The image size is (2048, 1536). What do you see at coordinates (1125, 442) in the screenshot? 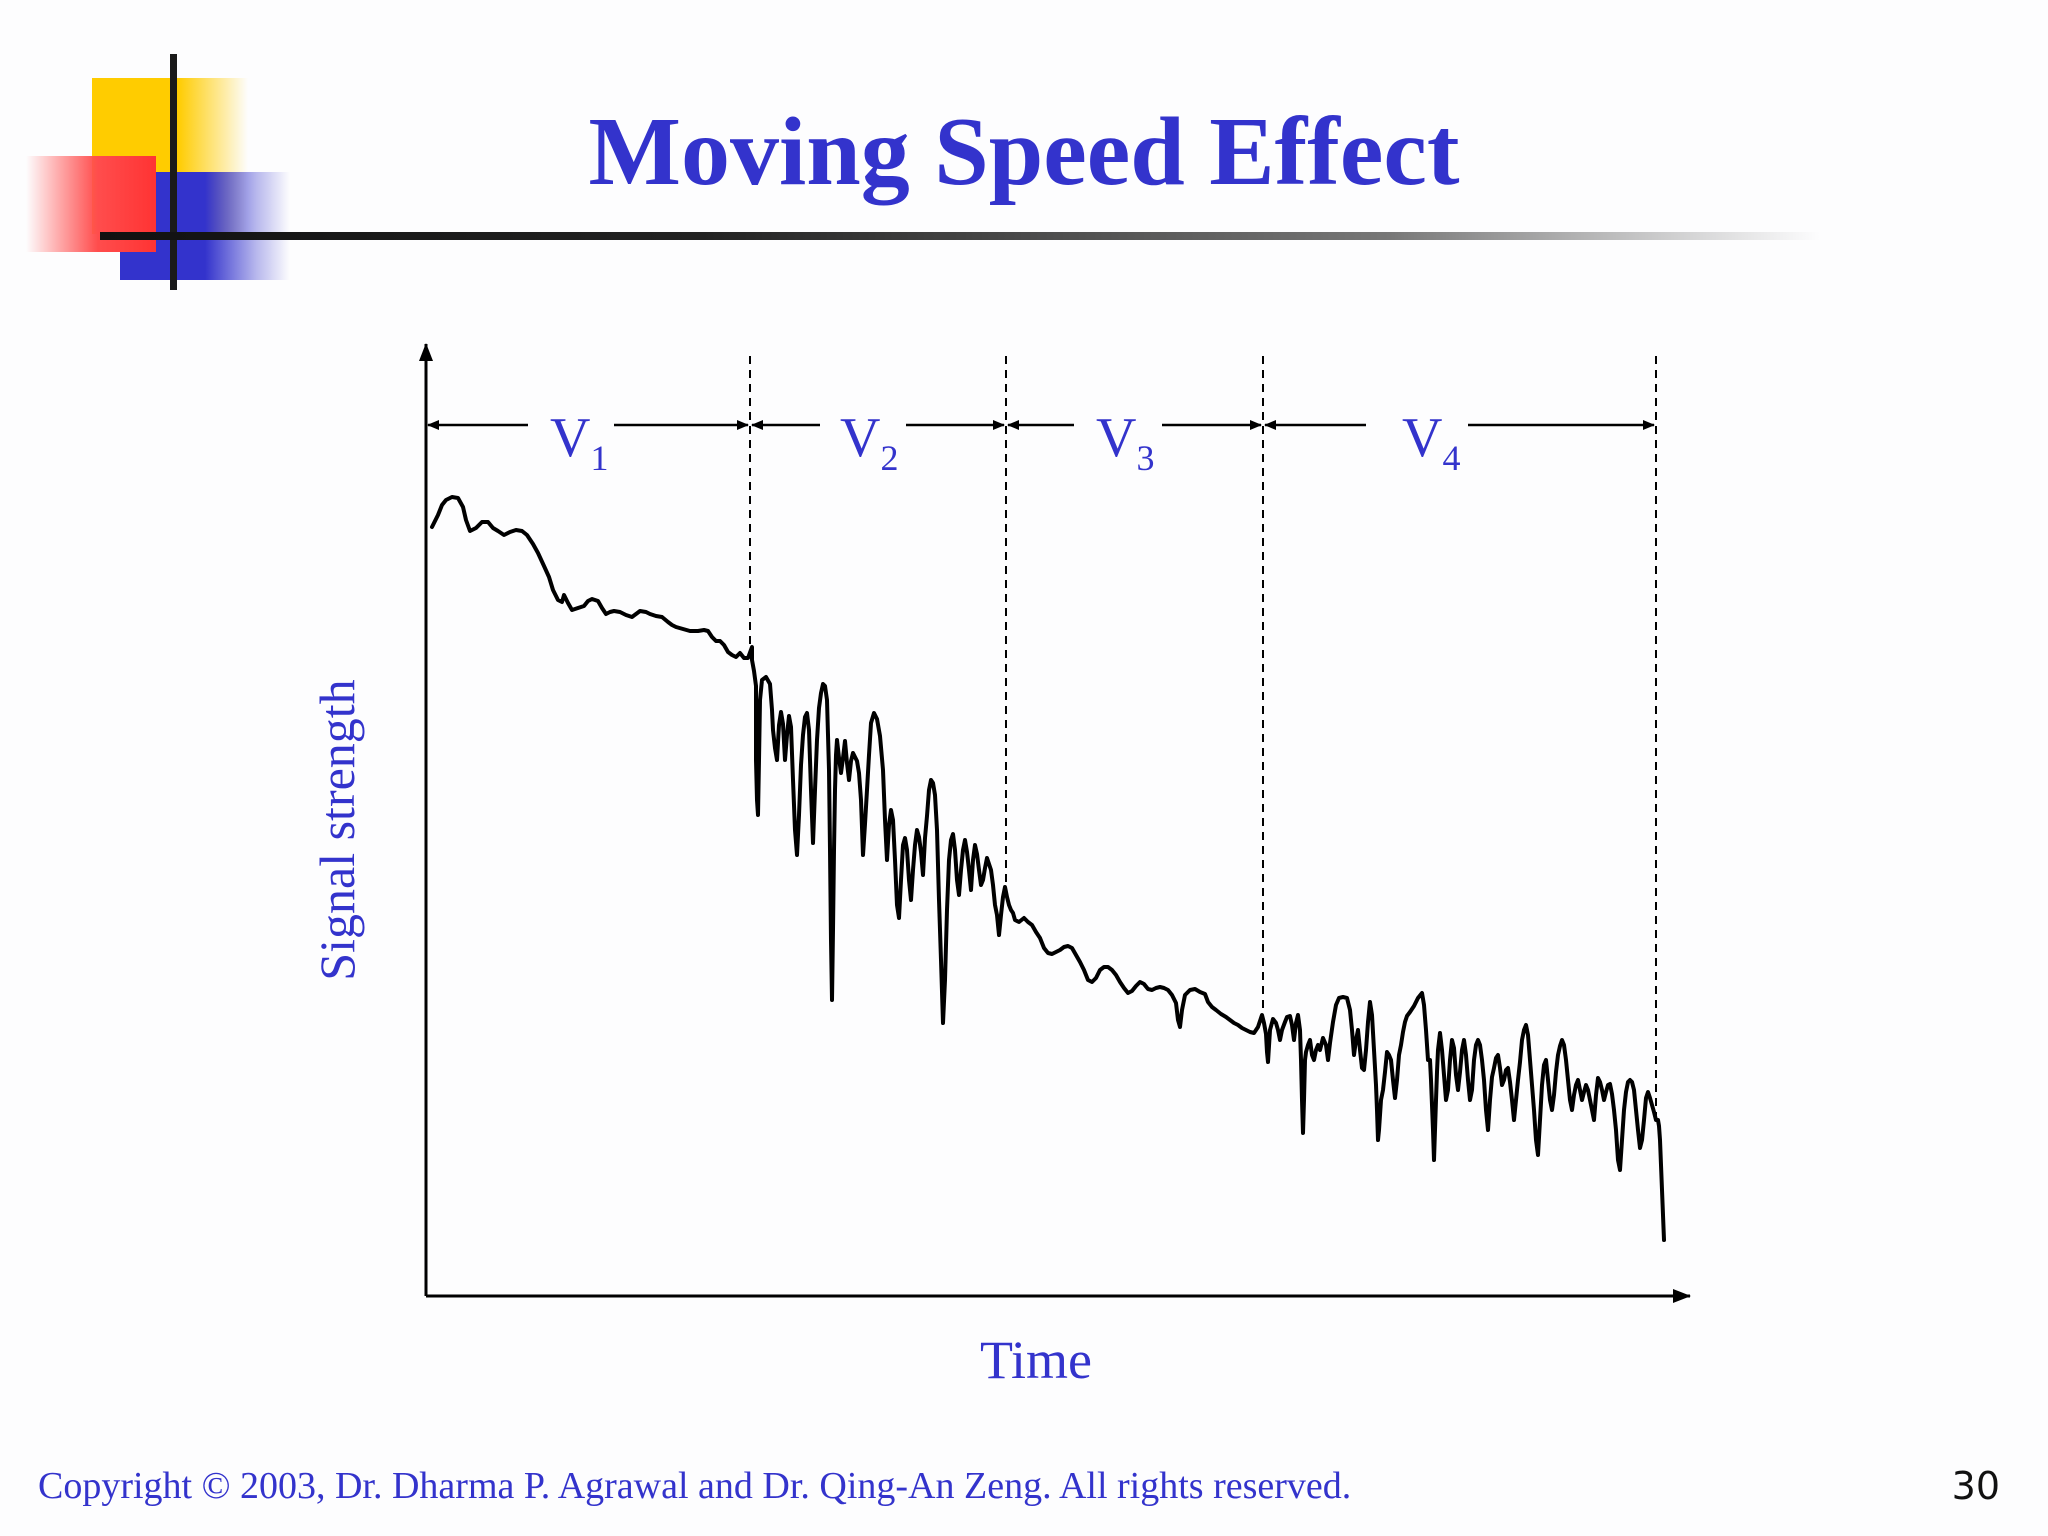
I see `region-label-v3: V3` at bounding box center [1125, 442].